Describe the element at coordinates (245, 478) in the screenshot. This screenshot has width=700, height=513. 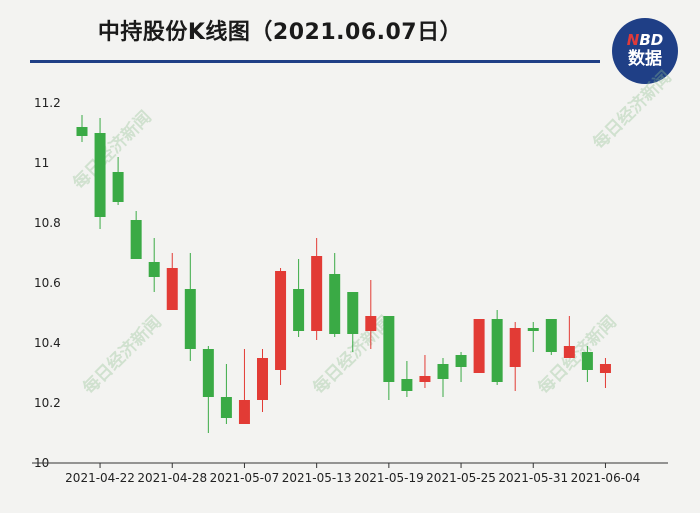
I see `x-tick-label: 2021-05-07` at that location.